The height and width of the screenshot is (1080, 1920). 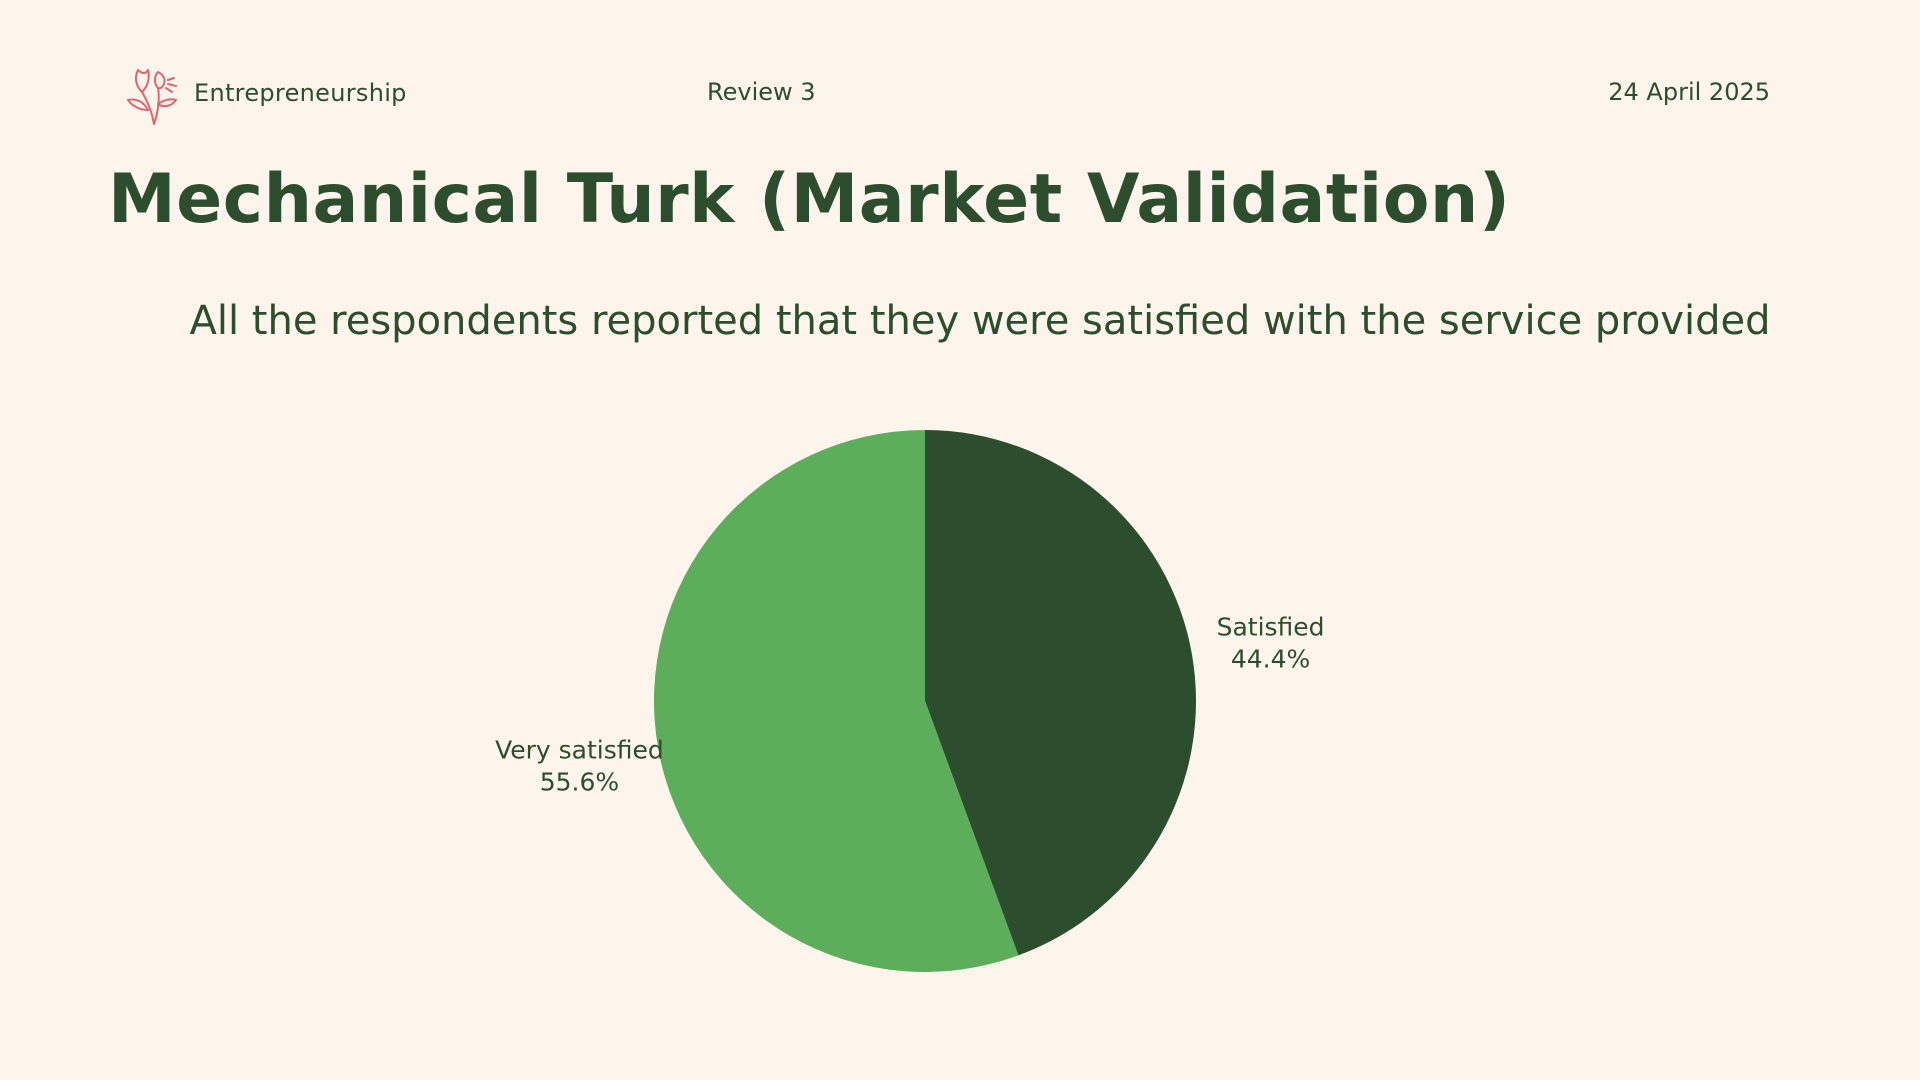 I want to click on page-title: Mechanical Turk (Market Validation), so click(x=809, y=199).